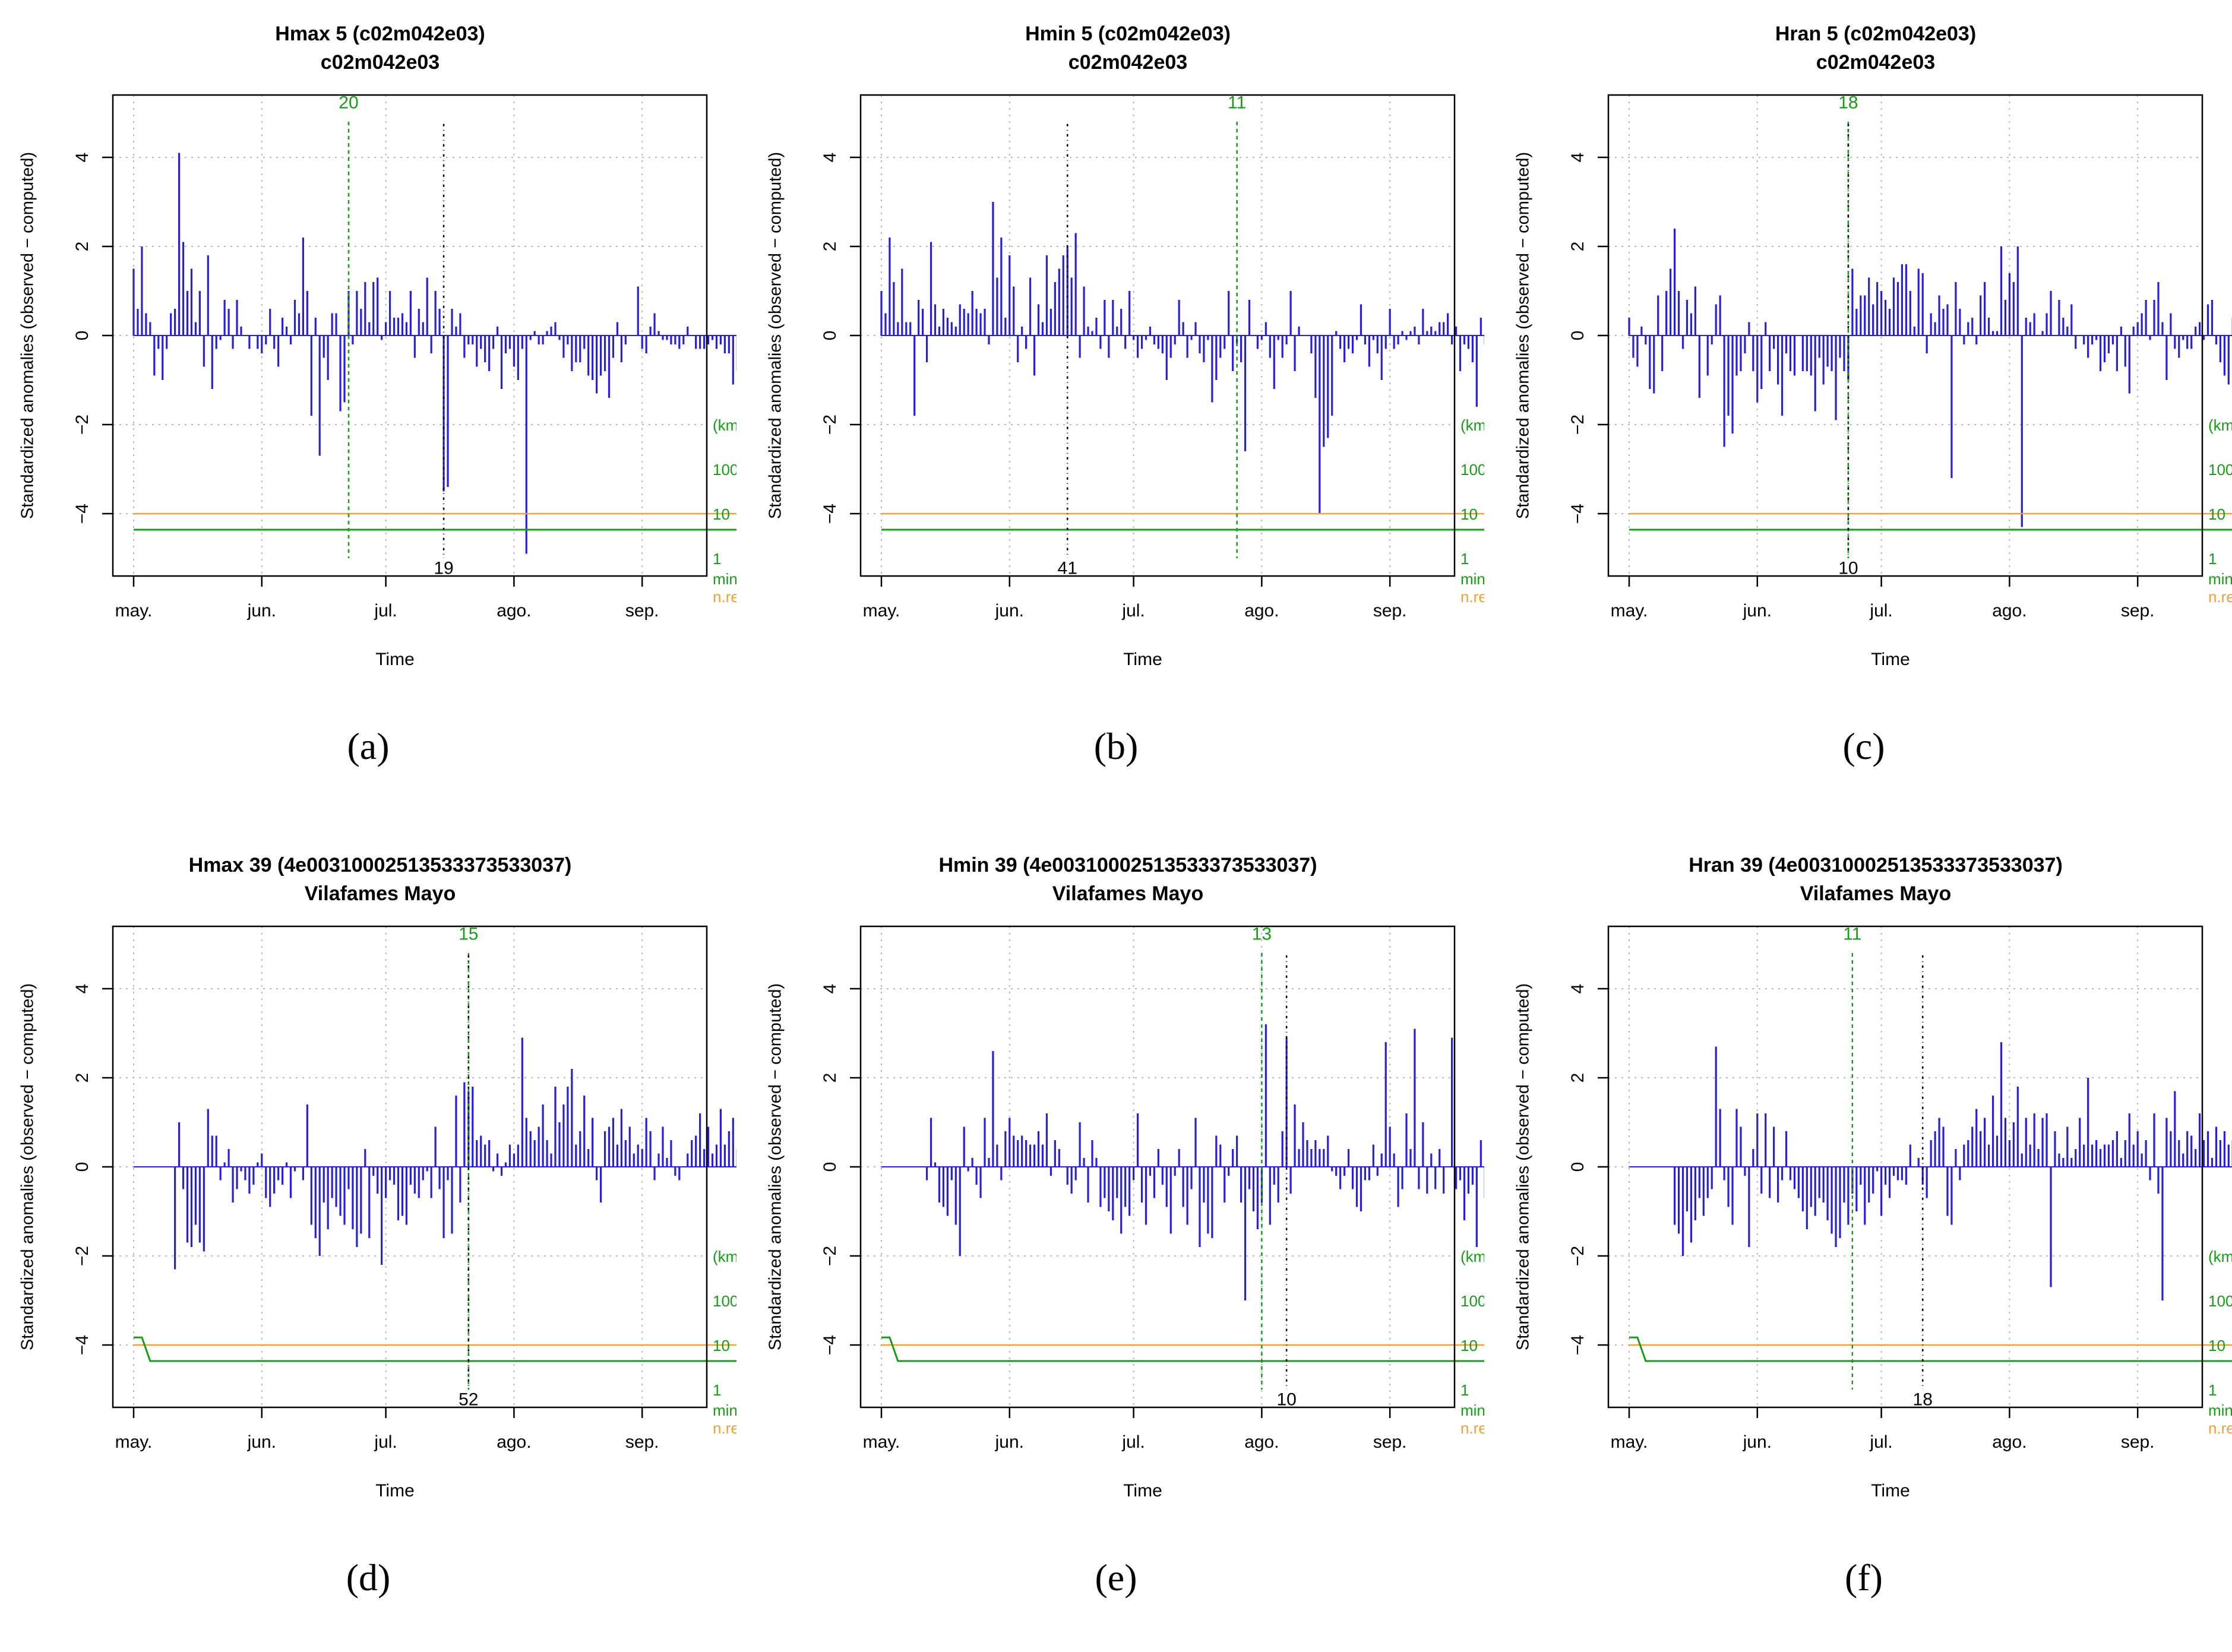  I want to click on chart-title: Hmin 5 (c02m042e03), so click(1128, 34).